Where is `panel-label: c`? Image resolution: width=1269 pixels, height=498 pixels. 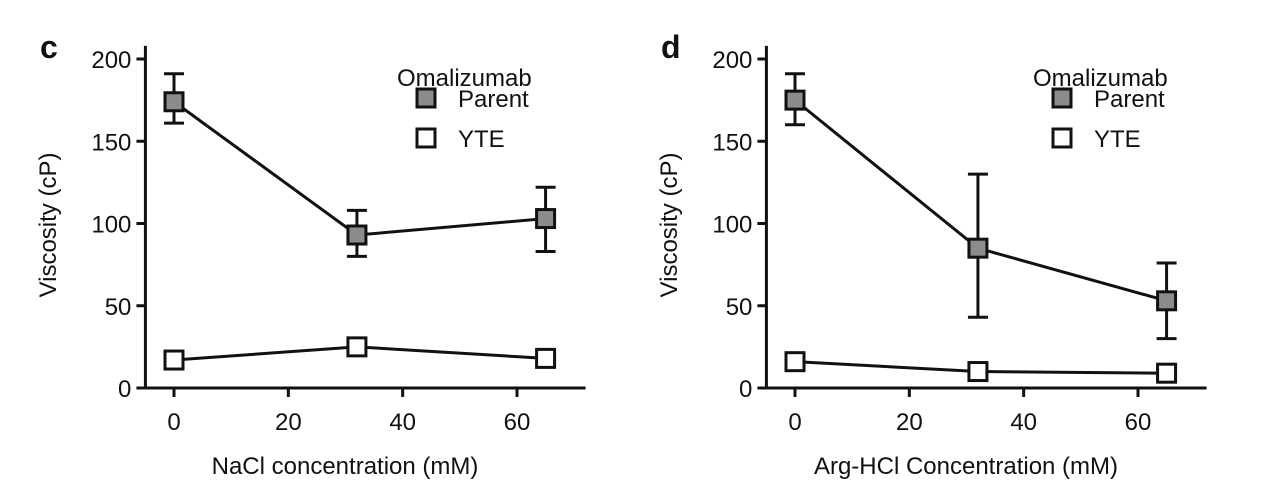 panel-label: c is located at coordinates (49, 47).